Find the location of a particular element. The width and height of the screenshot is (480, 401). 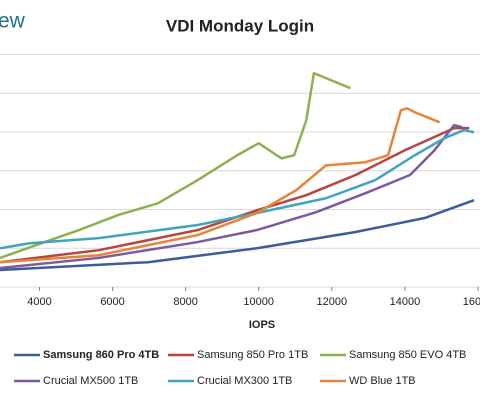

x-tick-label: 10000 is located at coordinates (258, 302).